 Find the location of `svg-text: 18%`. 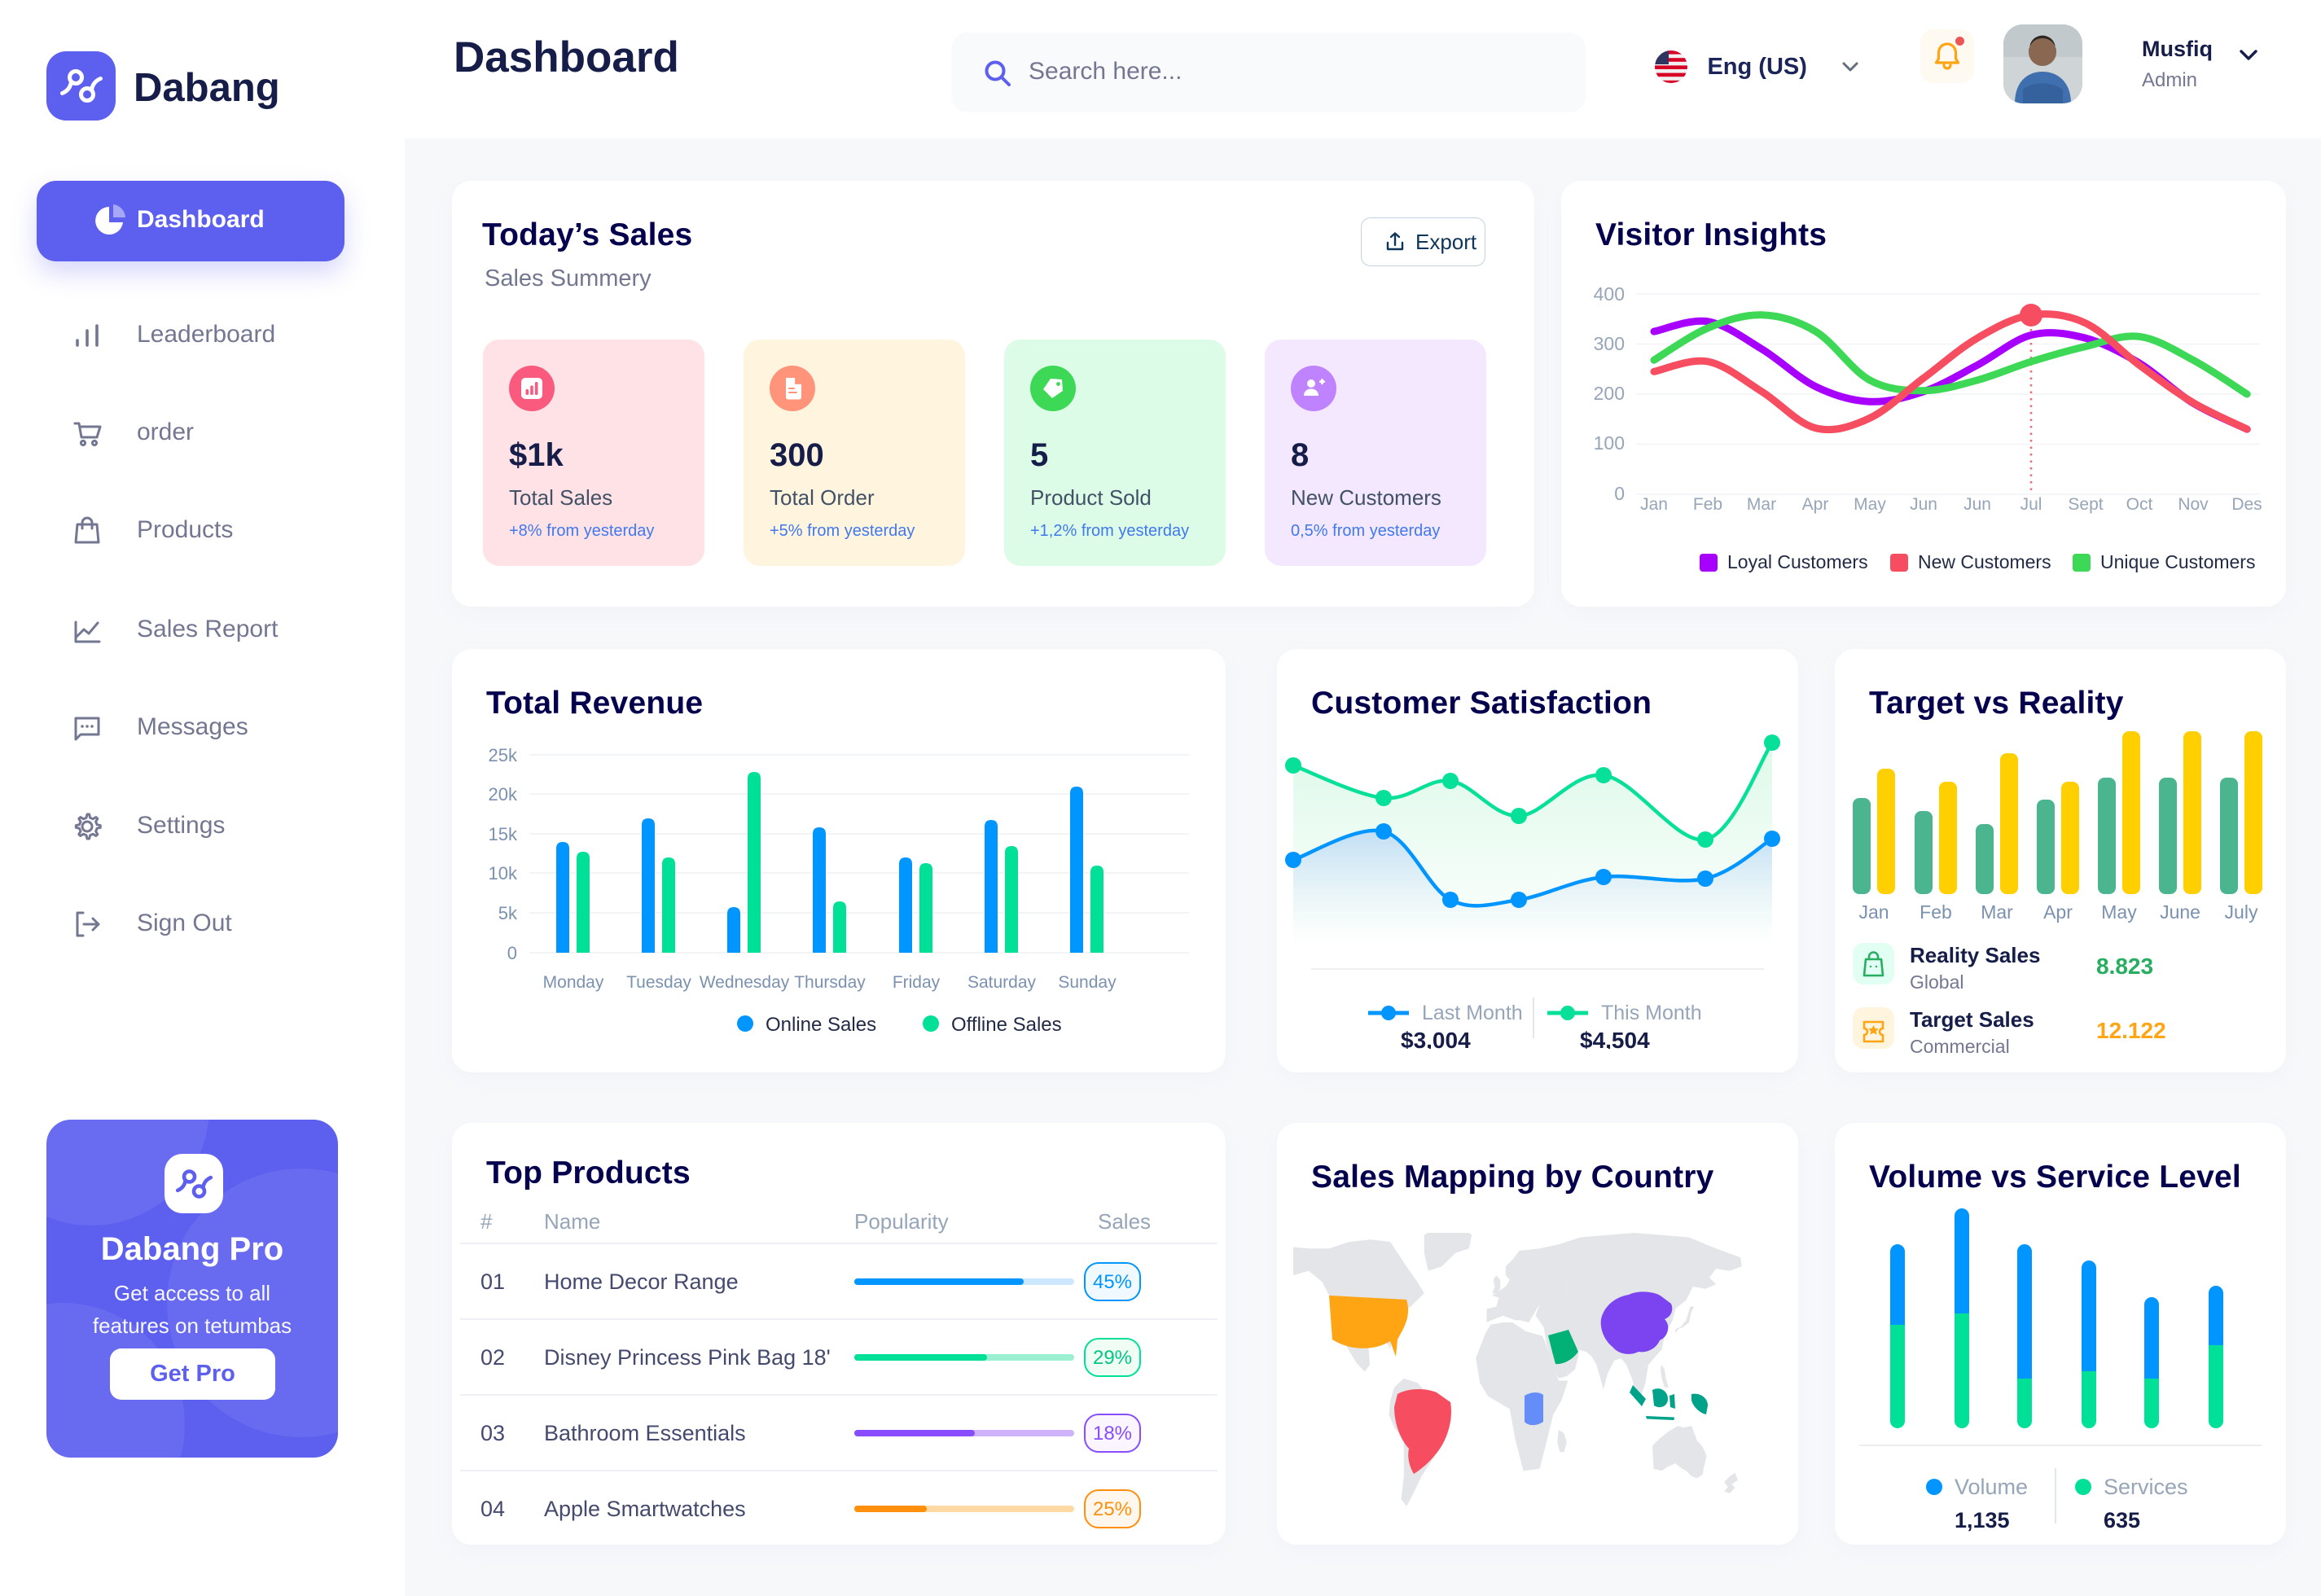

svg-text: 18% is located at coordinates (1112, 1434).